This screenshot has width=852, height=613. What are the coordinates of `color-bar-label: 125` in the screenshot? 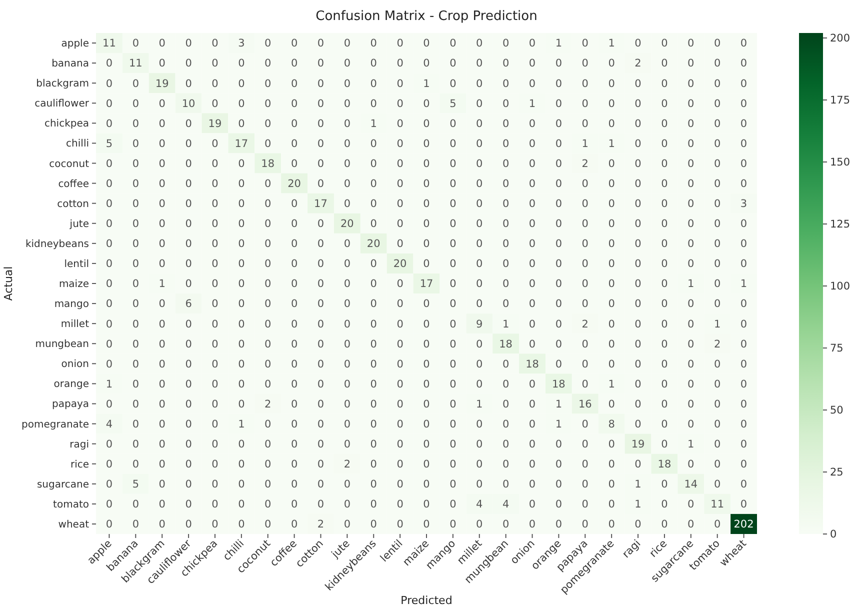 It's located at (840, 224).